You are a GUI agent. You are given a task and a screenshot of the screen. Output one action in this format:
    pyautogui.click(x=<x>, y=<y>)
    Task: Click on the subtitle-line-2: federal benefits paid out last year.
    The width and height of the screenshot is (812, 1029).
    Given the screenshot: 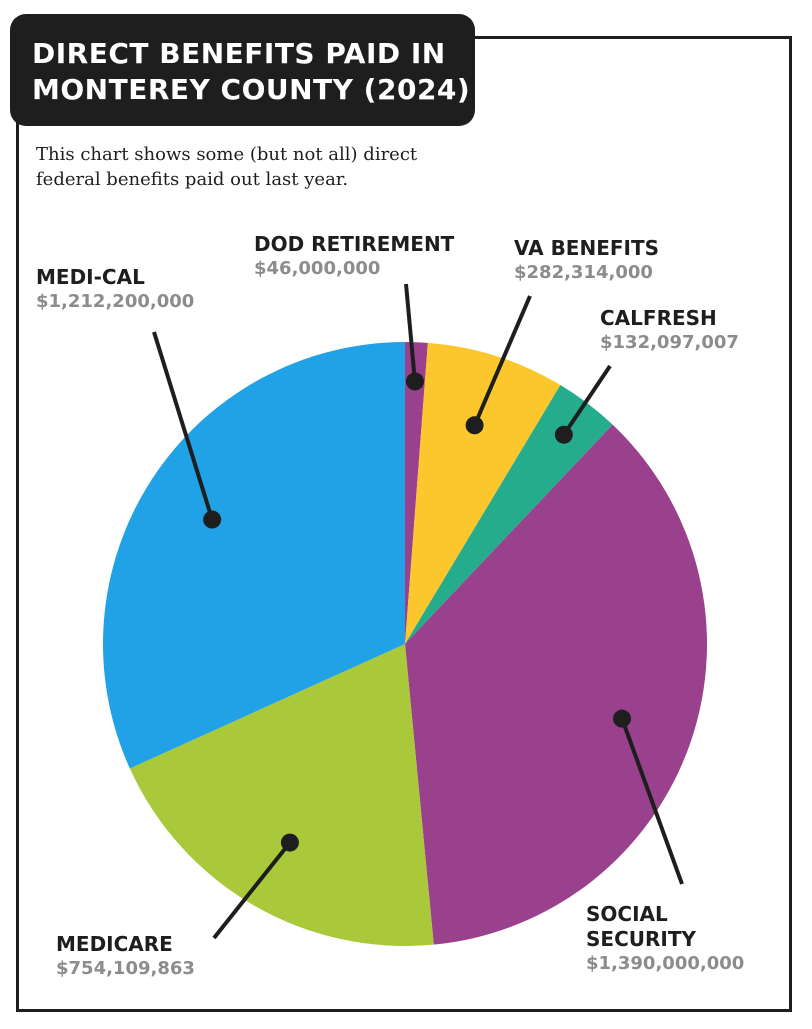 What is the action you would take?
    pyautogui.click(x=192, y=179)
    